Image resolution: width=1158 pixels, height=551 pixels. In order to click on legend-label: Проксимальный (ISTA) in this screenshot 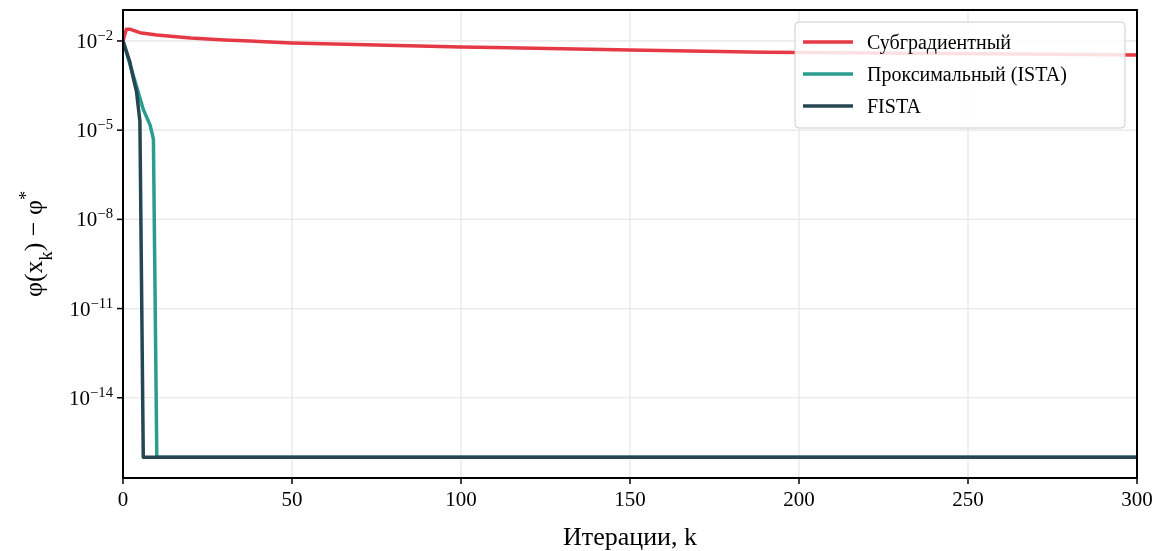, I will do `click(967, 74)`.